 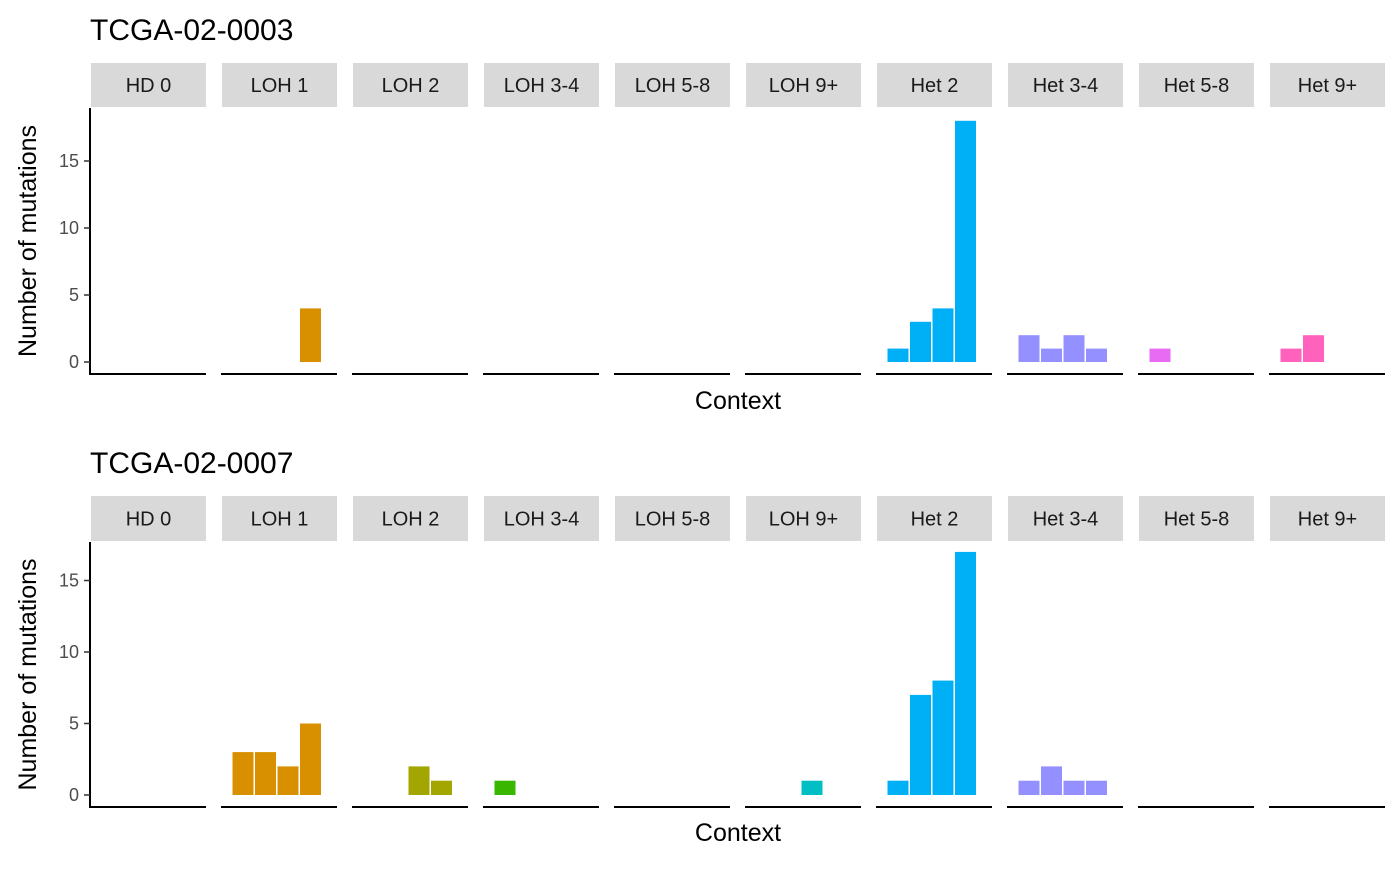 I want to click on chart-title: TCGA-02-0007, so click(x=191, y=463).